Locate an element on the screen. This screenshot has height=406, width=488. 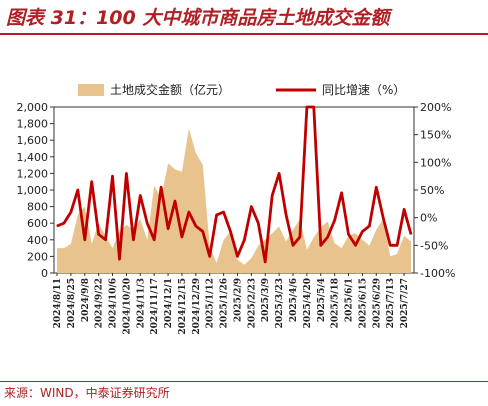
left-tick-label: 800 is located at coordinates (37, 207).